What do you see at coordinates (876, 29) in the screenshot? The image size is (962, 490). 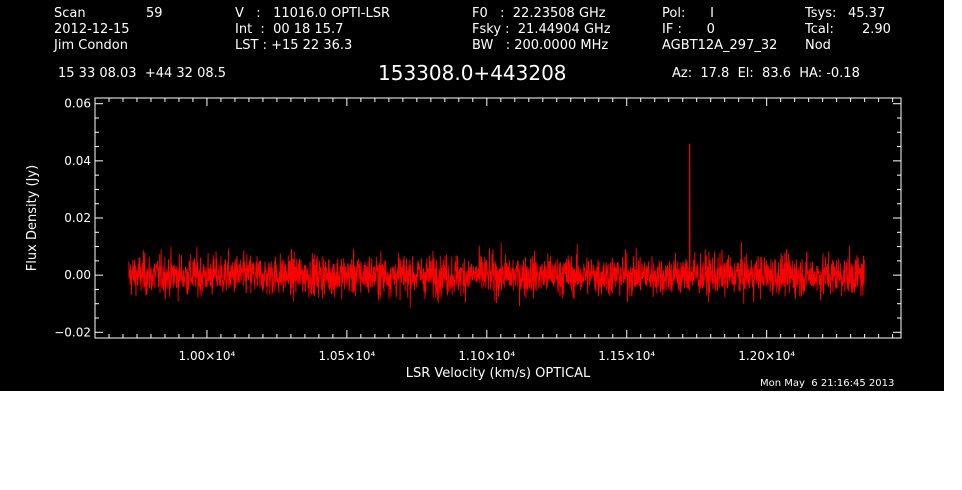 I see `tcal-value: 2.90` at bounding box center [876, 29].